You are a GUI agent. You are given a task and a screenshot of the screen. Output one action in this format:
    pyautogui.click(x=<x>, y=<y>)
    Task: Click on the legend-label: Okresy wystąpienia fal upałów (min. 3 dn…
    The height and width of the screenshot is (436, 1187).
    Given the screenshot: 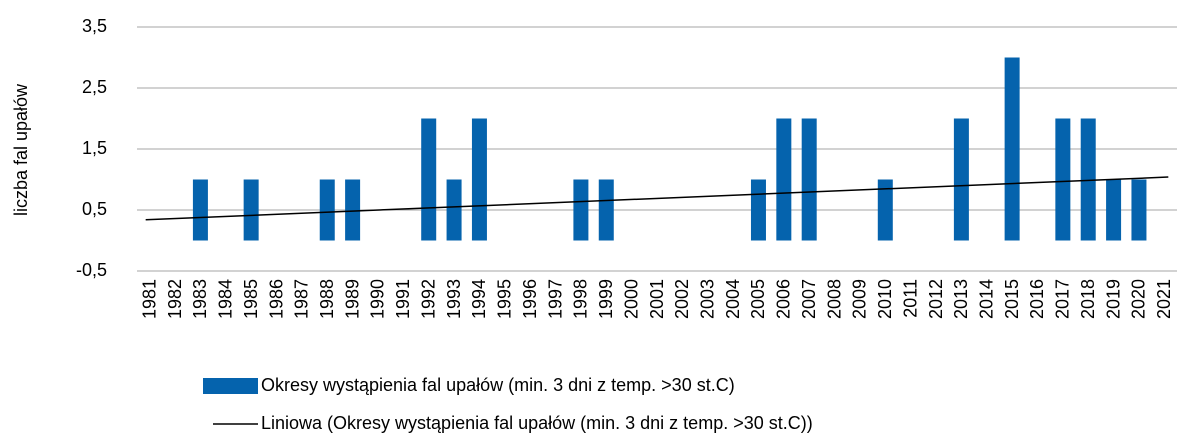 What is the action you would take?
    pyautogui.click(x=498, y=385)
    